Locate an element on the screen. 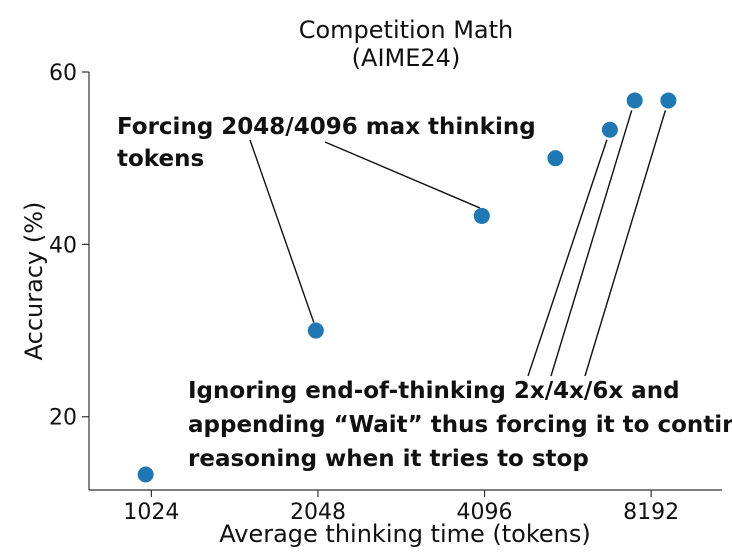 Image resolution: width=732 pixels, height=557 pixels. x-axis-ticks: 1024 2048 4096 8192 is located at coordinates (401, 507).